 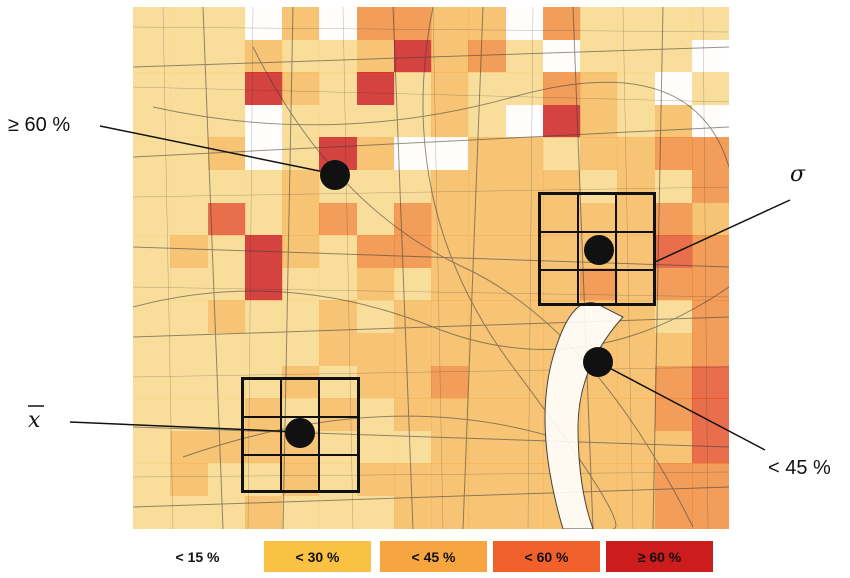 I want to click on callout-high-label: ≥ 60 %, so click(x=39, y=125).